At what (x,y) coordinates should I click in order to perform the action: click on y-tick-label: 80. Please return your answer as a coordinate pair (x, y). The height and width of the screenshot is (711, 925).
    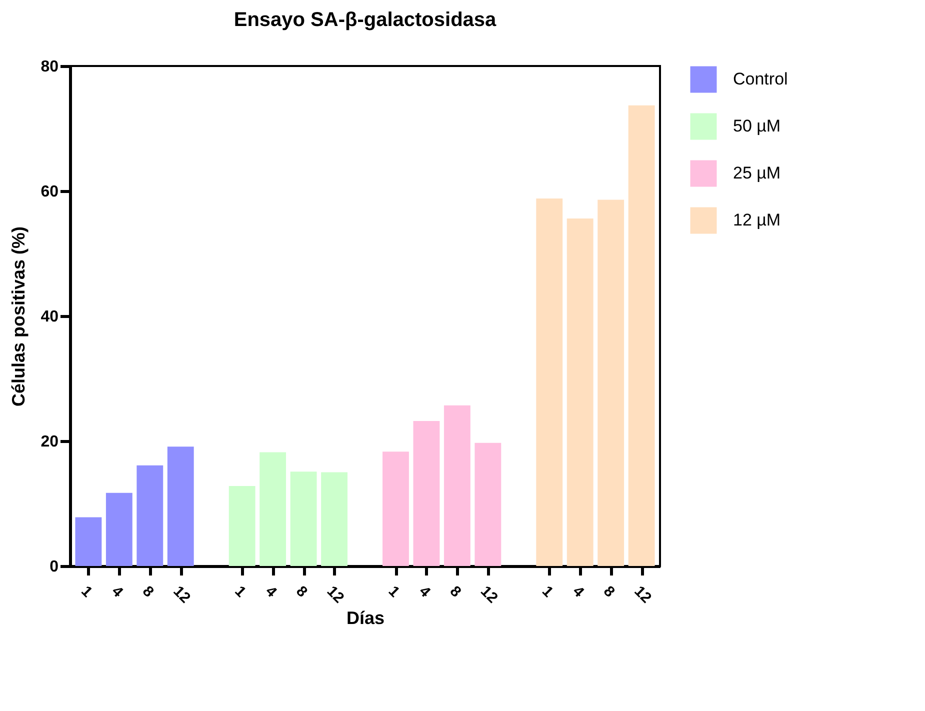
    Looking at the image, I should click on (49, 67).